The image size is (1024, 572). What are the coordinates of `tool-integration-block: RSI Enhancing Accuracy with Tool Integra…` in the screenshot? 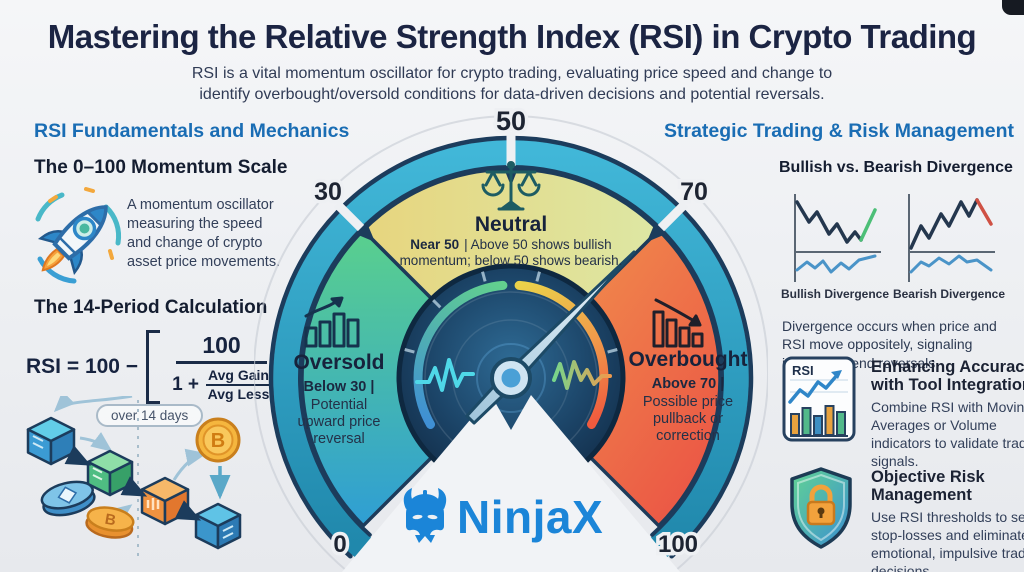 It's located at (903, 413).